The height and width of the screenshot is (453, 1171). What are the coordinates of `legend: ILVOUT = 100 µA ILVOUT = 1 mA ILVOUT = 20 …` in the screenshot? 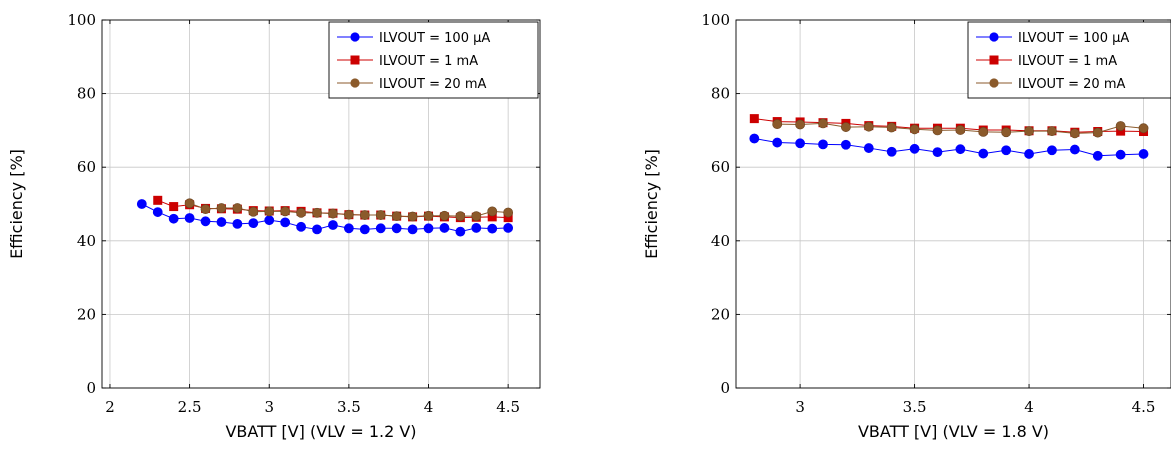 It's located at (433, 60).